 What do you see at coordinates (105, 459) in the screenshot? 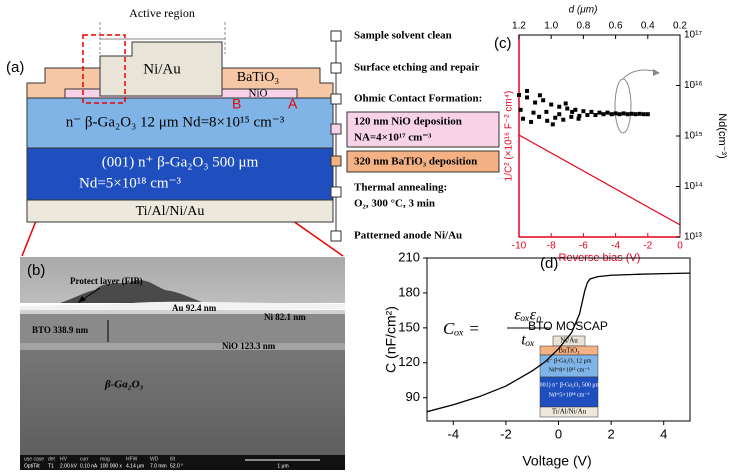
I see `sem-info-head: mag` at bounding box center [105, 459].